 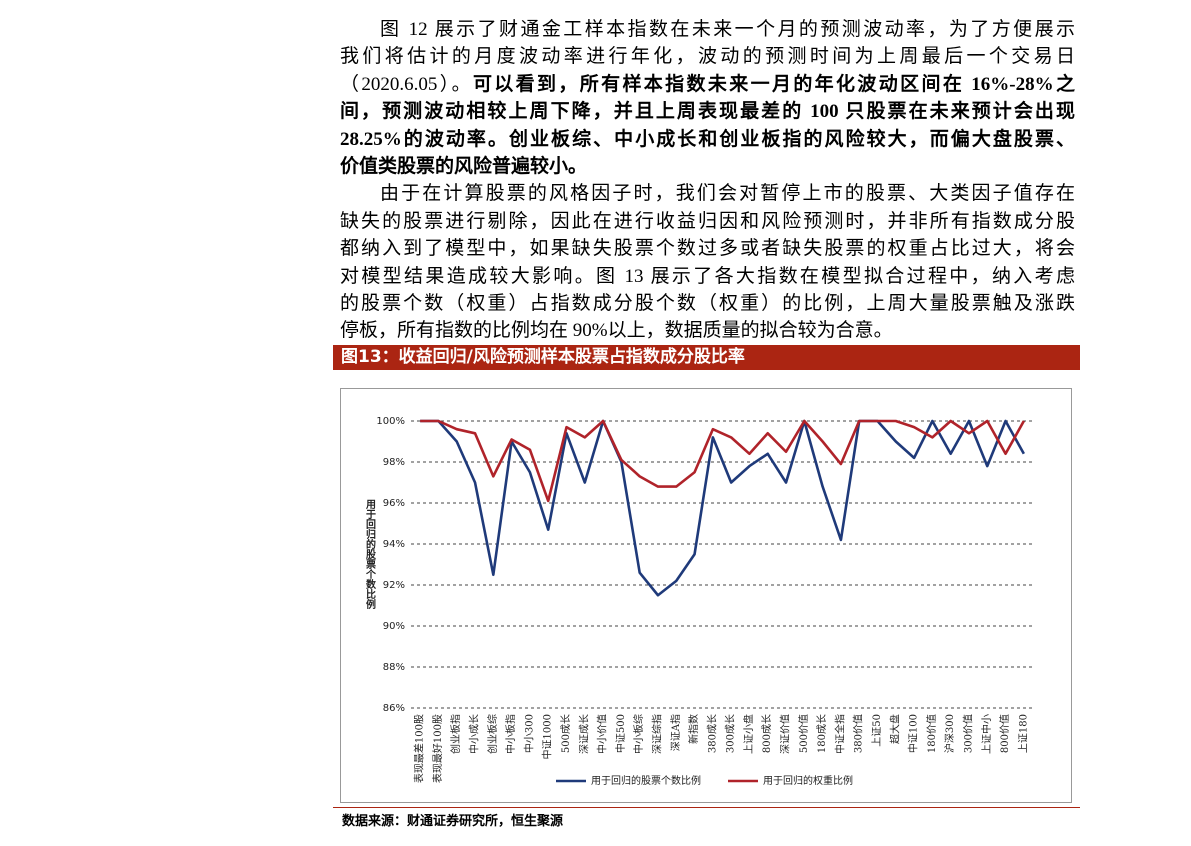 What do you see at coordinates (510, 734) in the screenshot?
I see `x-tick-label: 中小板指` at bounding box center [510, 734].